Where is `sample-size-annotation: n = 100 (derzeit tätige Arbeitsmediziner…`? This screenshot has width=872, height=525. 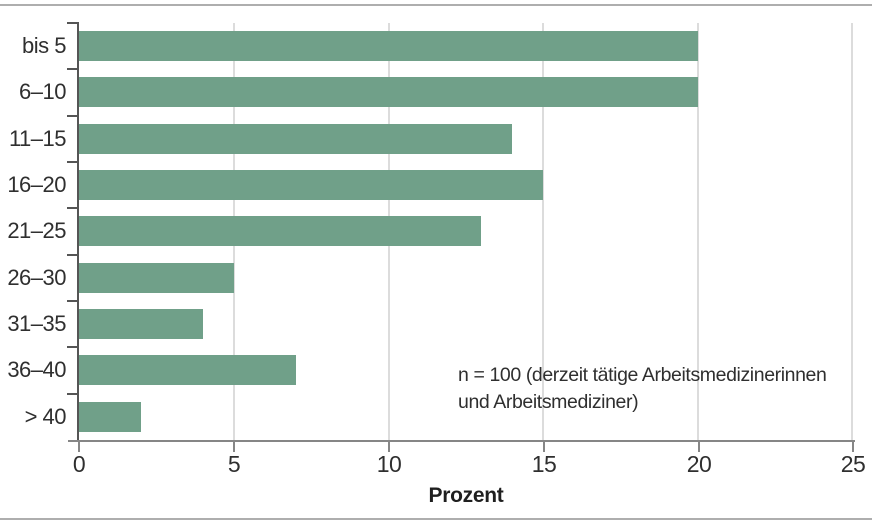
sample-size-annotation: n = 100 (derzeit tätige Arbeitsmediziner… is located at coordinates (665, 389).